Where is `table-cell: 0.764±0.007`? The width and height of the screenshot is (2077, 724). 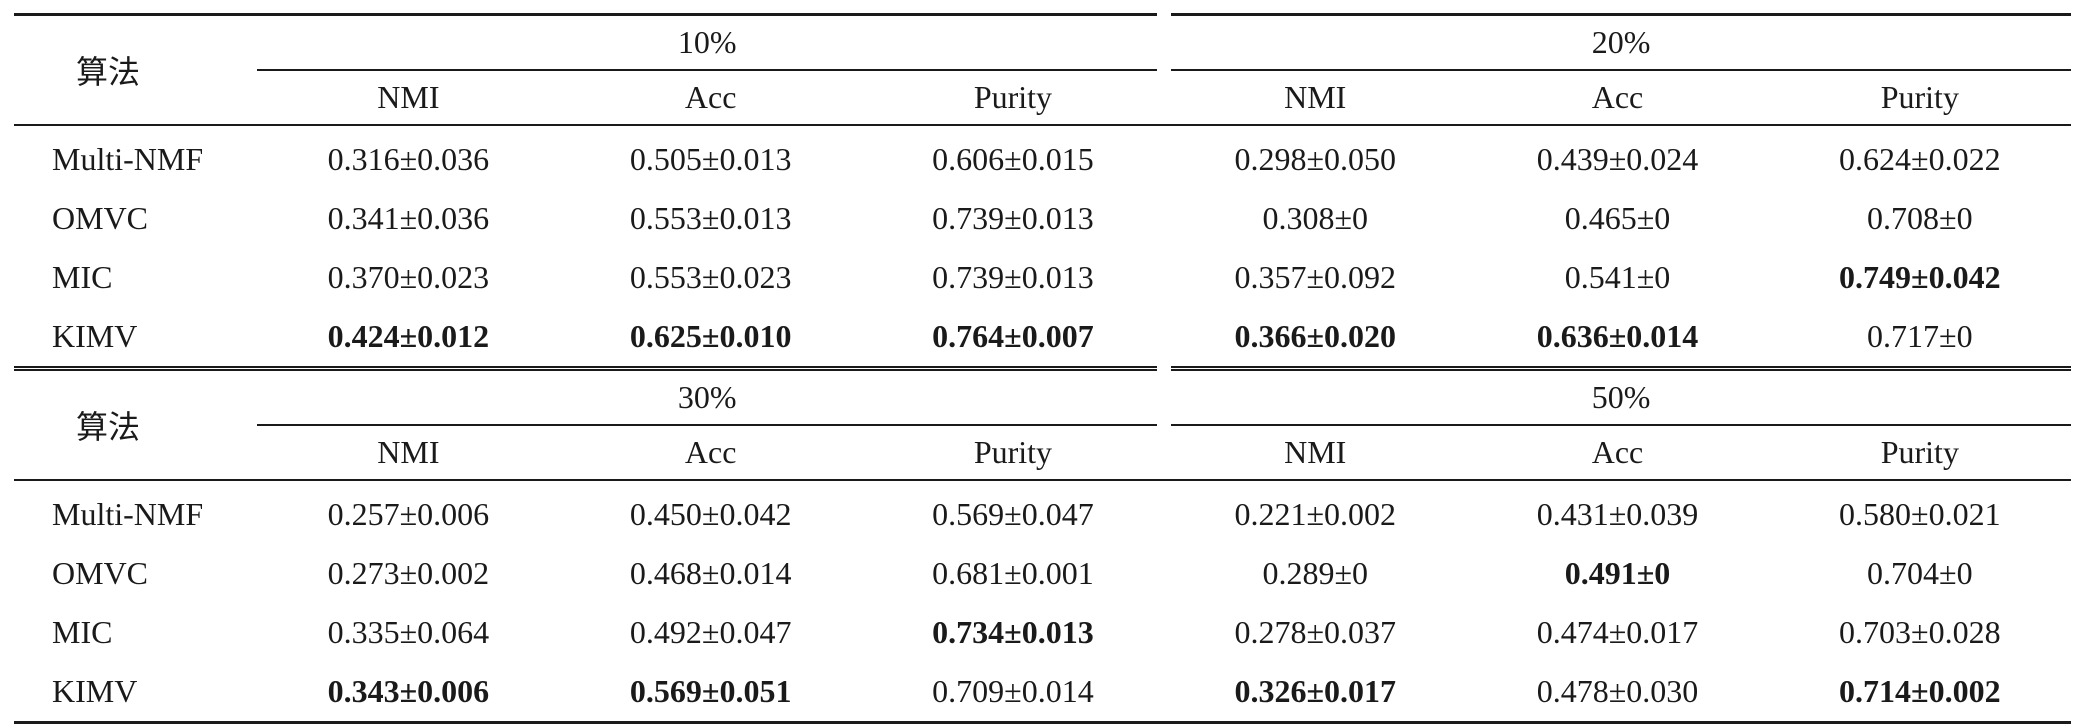
table-cell: 0.764±0.007 is located at coordinates (1013, 339).